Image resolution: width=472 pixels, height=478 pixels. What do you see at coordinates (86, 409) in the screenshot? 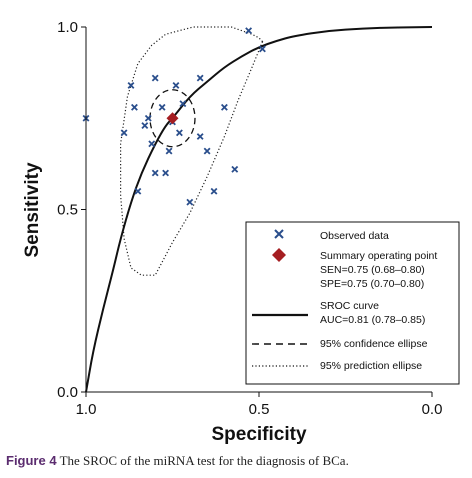
I see `x-tick-label: 1.0` at bounding box center [86, 409].